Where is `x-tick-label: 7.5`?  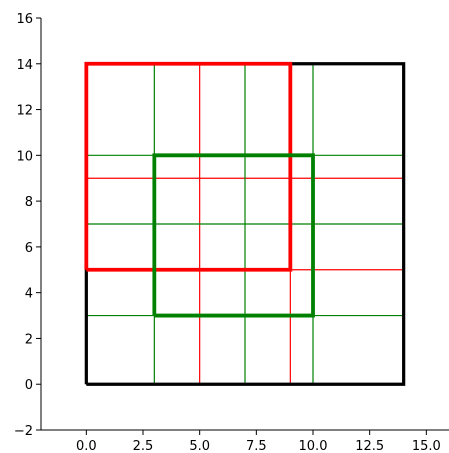 x-tick-label: 7.5 is located at coordinates (256, 446).